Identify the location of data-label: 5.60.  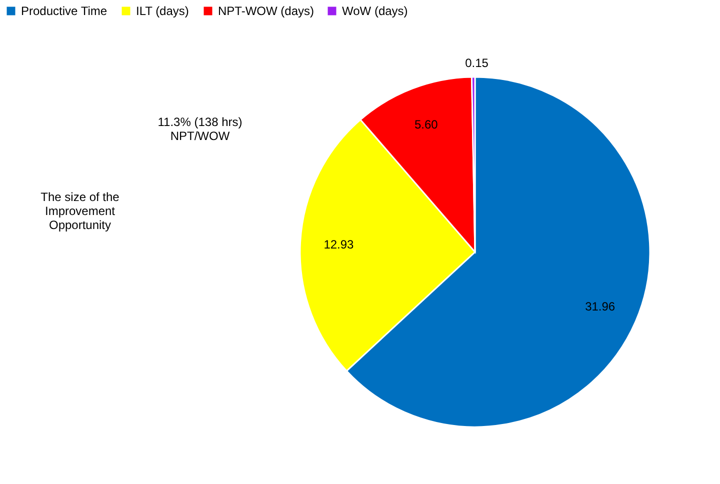
(426, 125).